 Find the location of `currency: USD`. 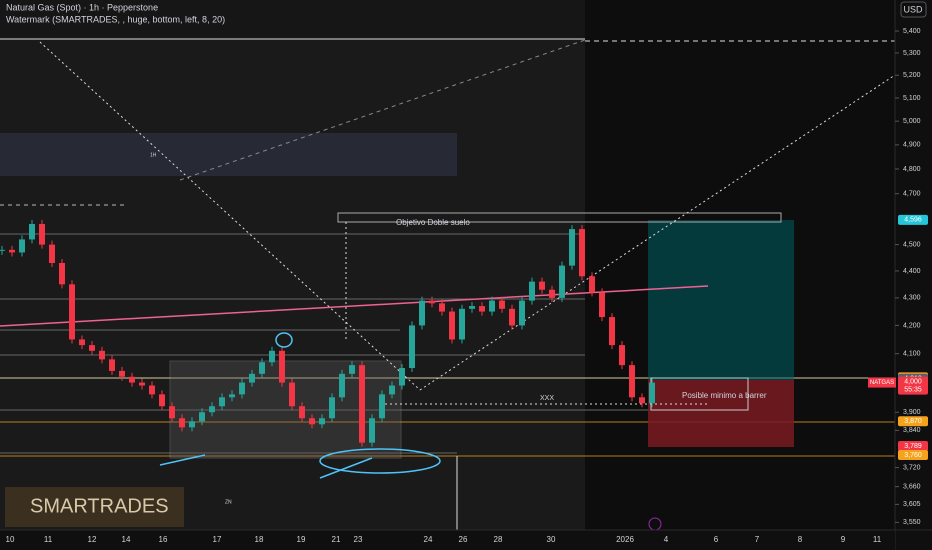

currency: USD is located at coordinates (913, 9).